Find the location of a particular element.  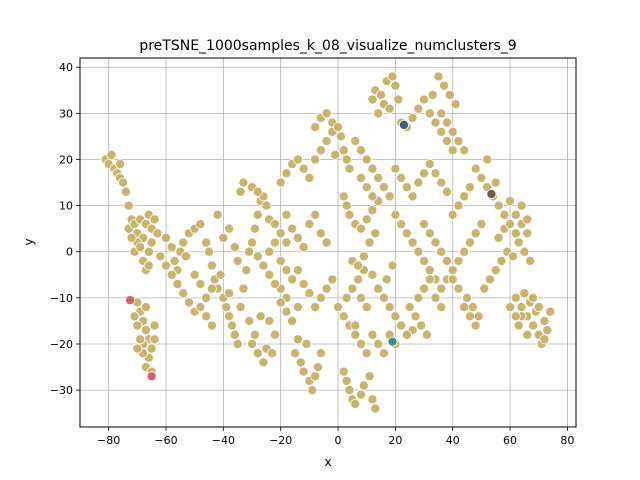

x-tick-label: 60 is located at coordinates (510, 440).